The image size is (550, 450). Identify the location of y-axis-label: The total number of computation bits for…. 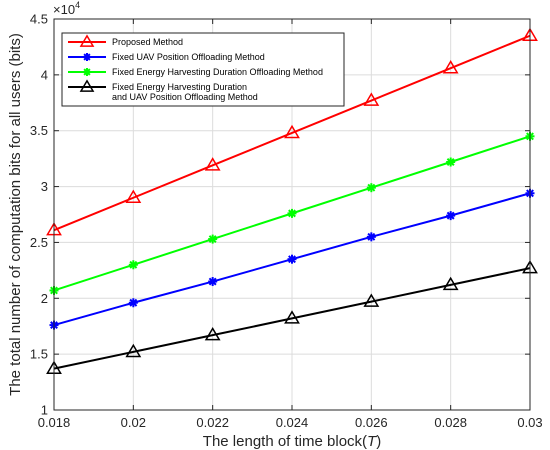
(15, 214).